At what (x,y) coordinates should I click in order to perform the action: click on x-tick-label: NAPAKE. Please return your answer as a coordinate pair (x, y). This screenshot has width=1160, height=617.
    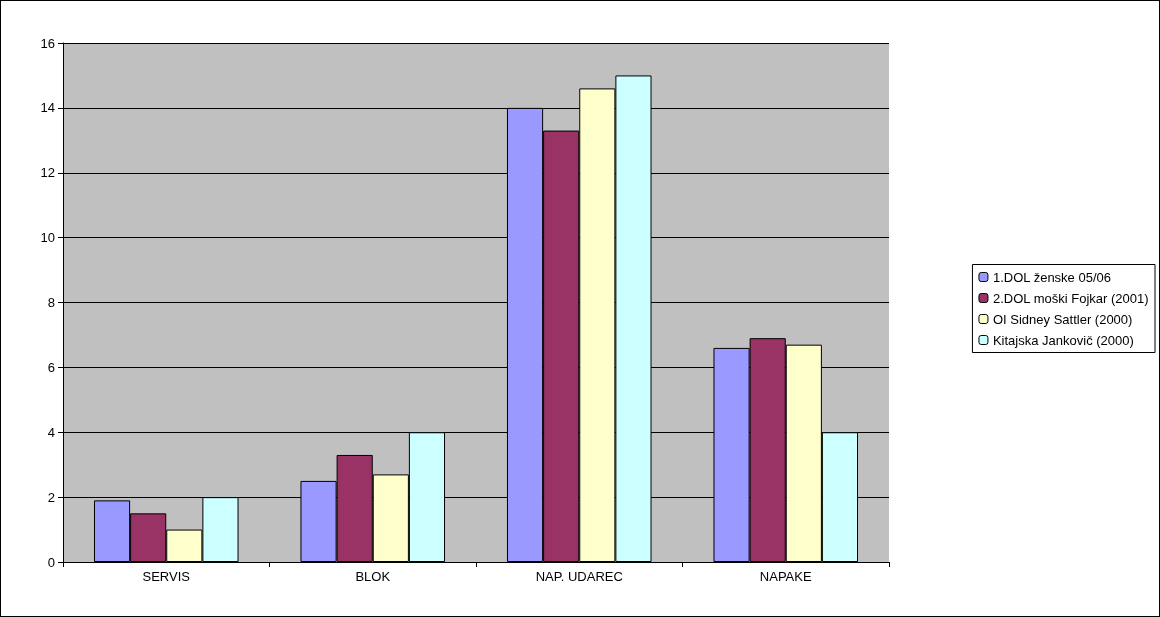
    Looking at the image, I should click on (785, 576).